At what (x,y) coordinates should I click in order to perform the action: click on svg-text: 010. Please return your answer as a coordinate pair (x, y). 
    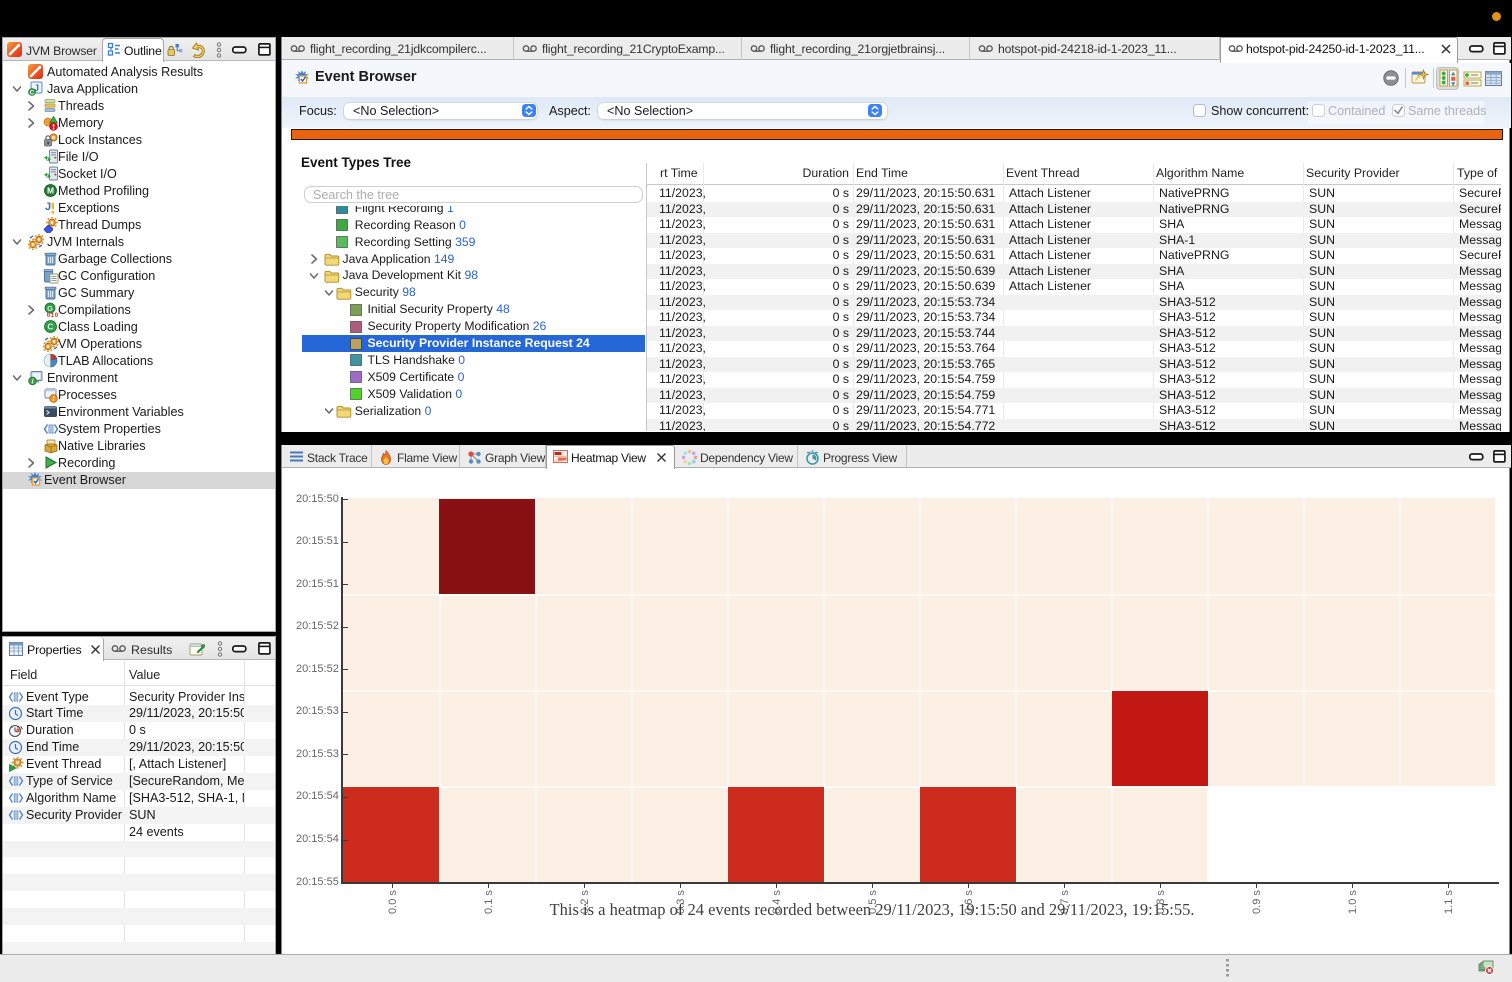
    Looking at the image, I should click on (53, 315).